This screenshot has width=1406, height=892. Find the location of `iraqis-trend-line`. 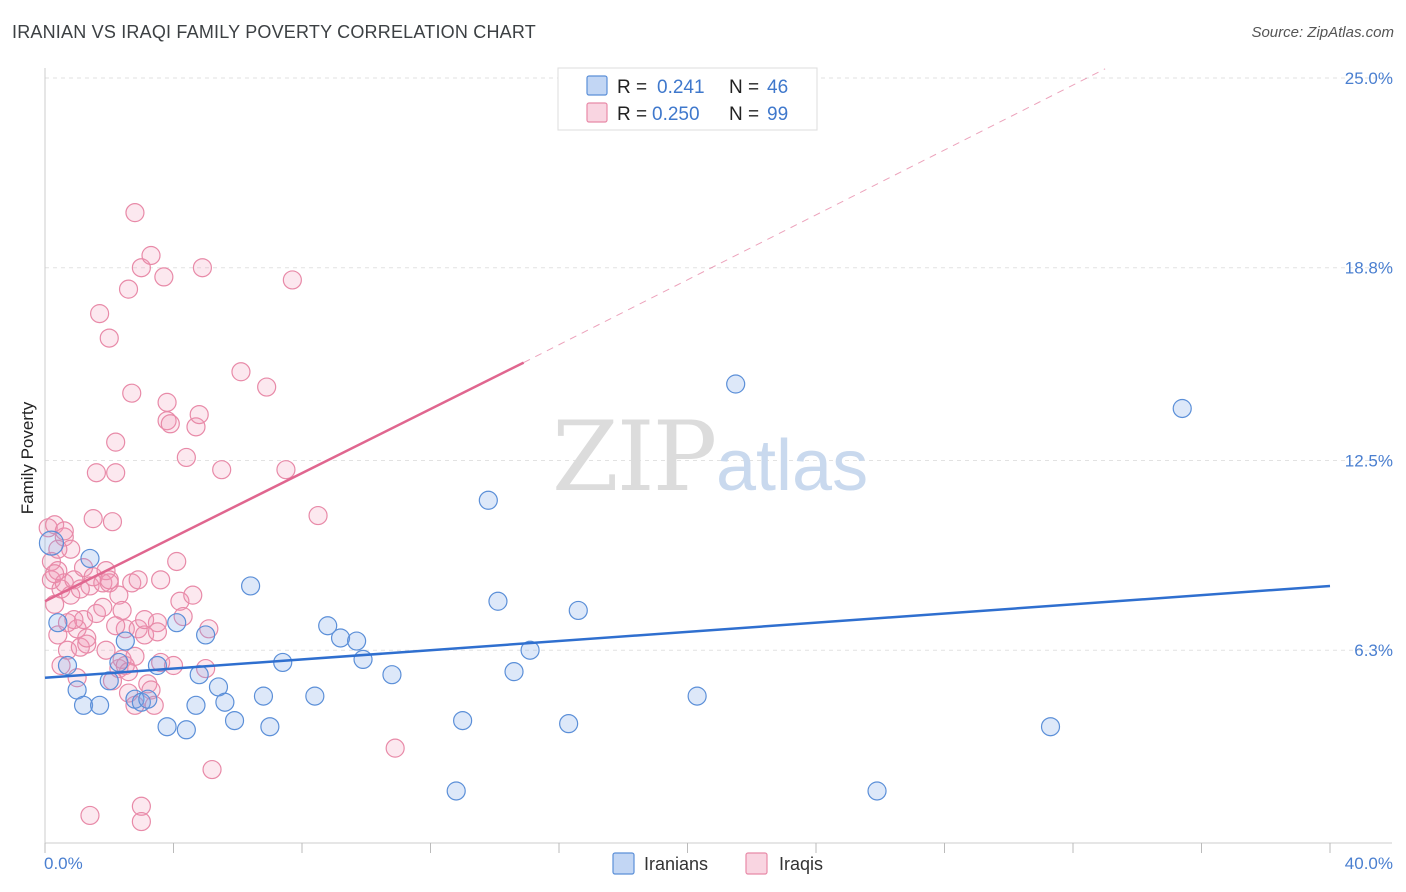

iraqis-trend-line is located at coordinates (284, 482).